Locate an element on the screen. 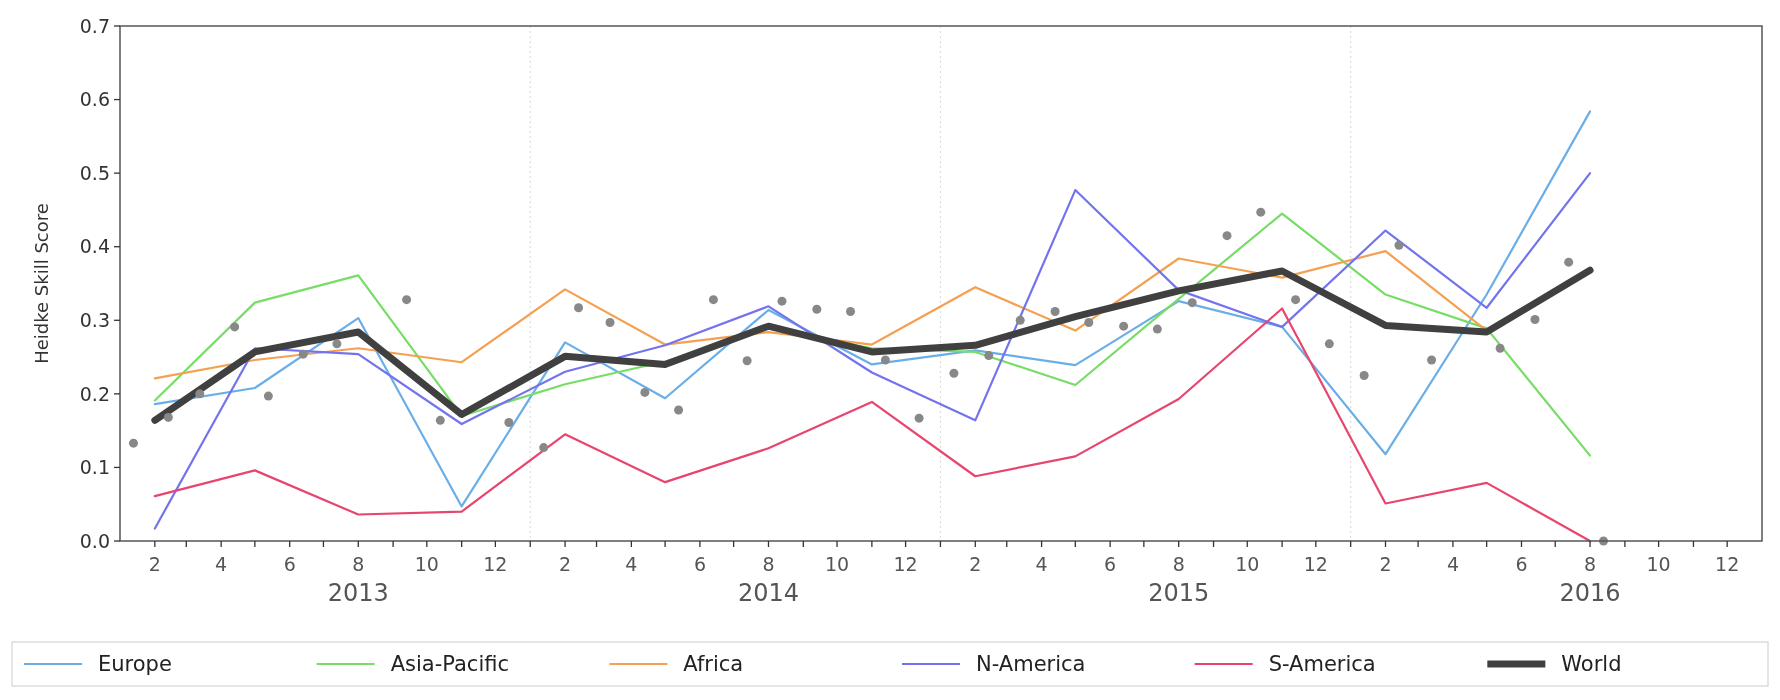 The width and height of the screenshot is (1780, 700). legend-label: Asia-Pacific is located at coordinates (450, 664).